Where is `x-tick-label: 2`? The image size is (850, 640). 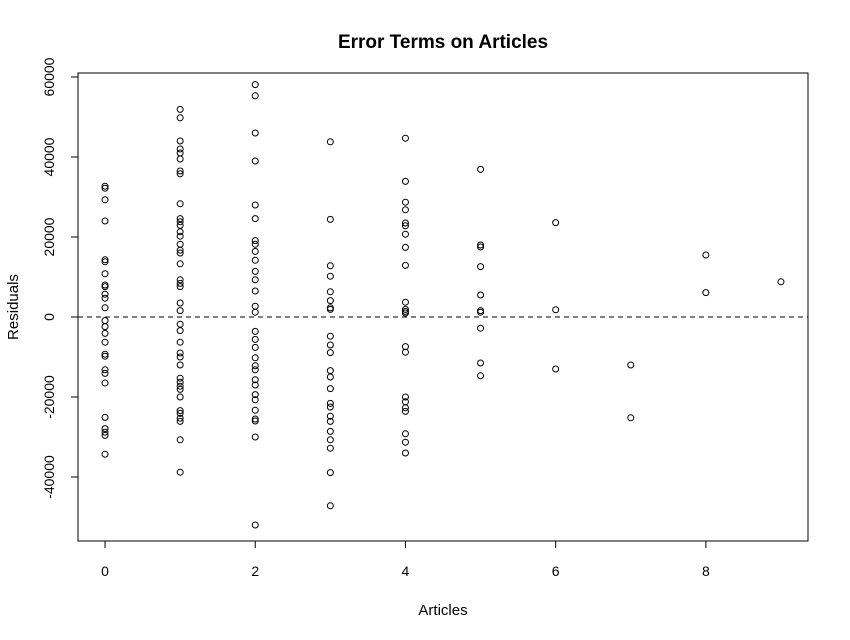
x-tick-label: 2 is located at coordinates (255, 571).